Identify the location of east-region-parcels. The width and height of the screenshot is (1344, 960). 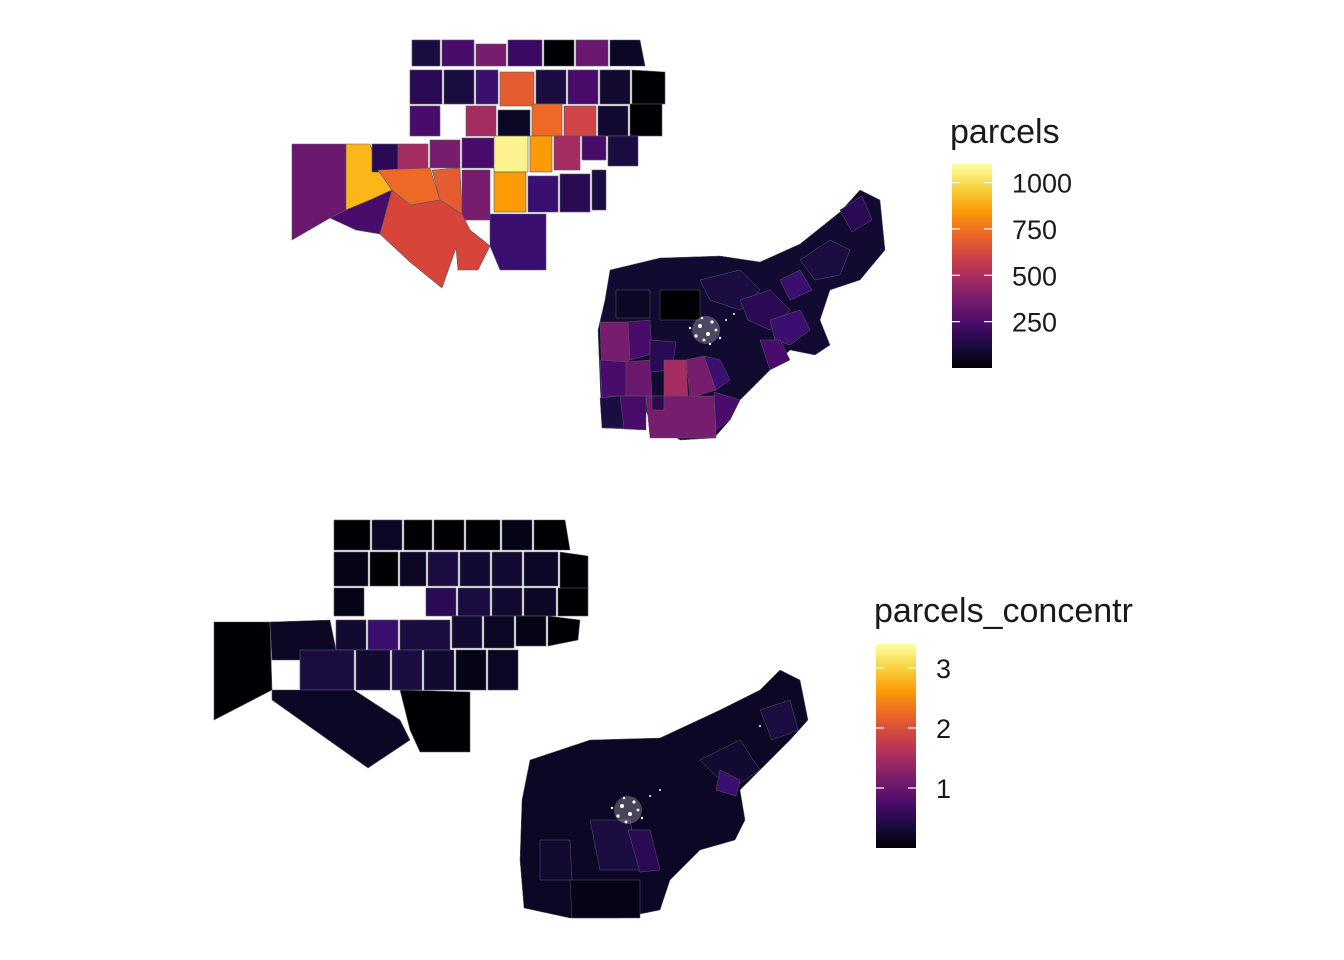
(741, 315).